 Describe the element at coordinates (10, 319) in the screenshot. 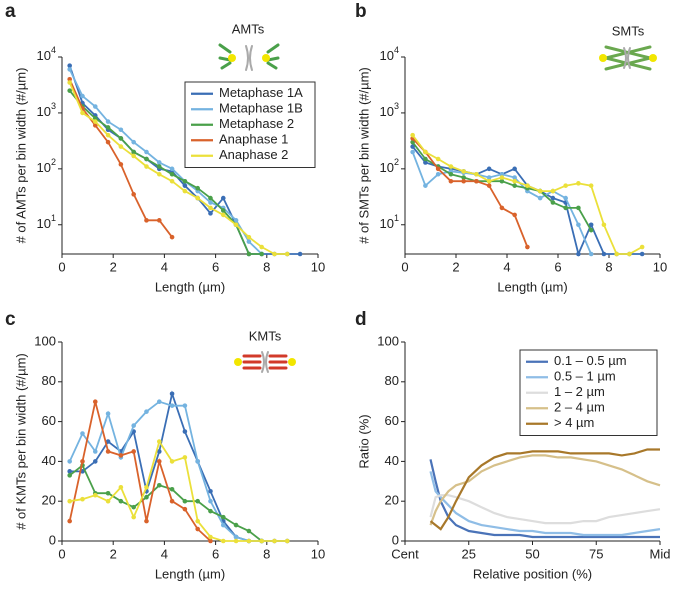

I see `panel-label: c` at that location.